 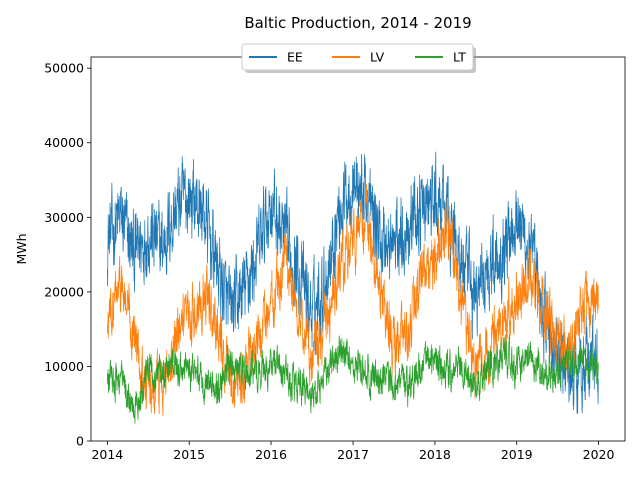 I want to click on x-tick-label: 2017, so click(x=353, y=454).